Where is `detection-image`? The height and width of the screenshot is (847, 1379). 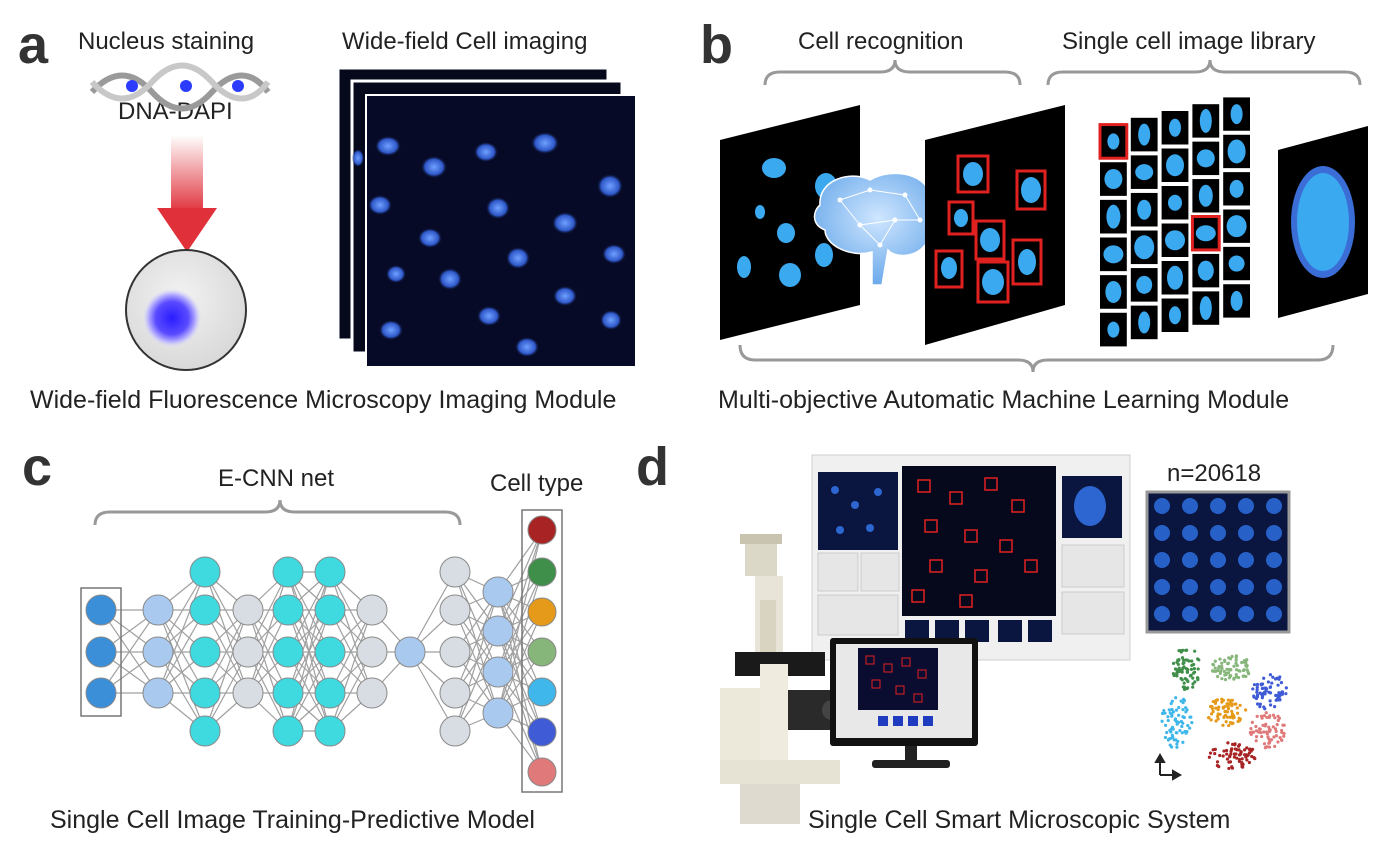 detection-image is located at coordinates (995, 225).